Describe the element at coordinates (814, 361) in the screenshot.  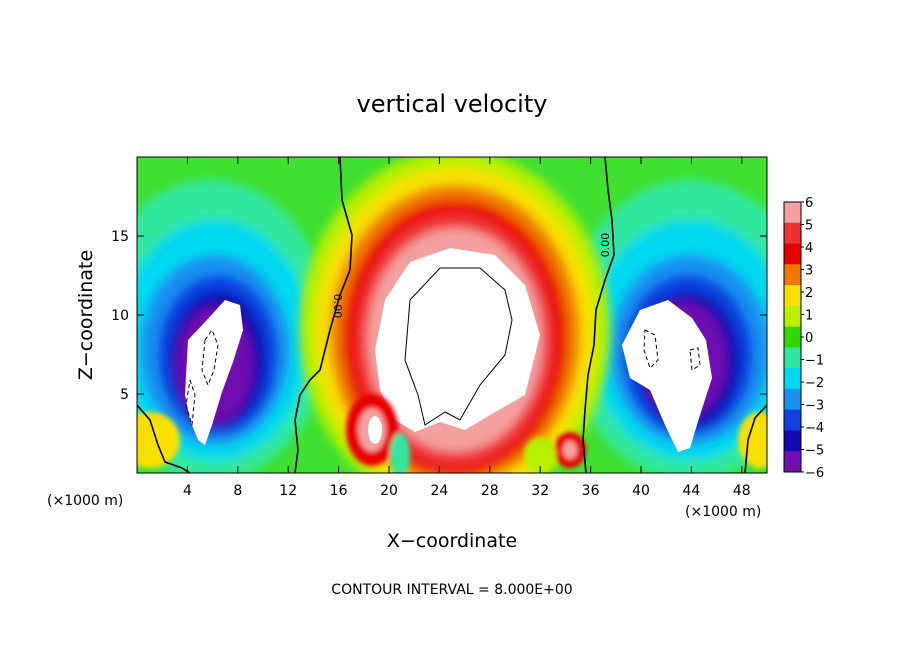
I see `colorbar-label: −1` at that location.